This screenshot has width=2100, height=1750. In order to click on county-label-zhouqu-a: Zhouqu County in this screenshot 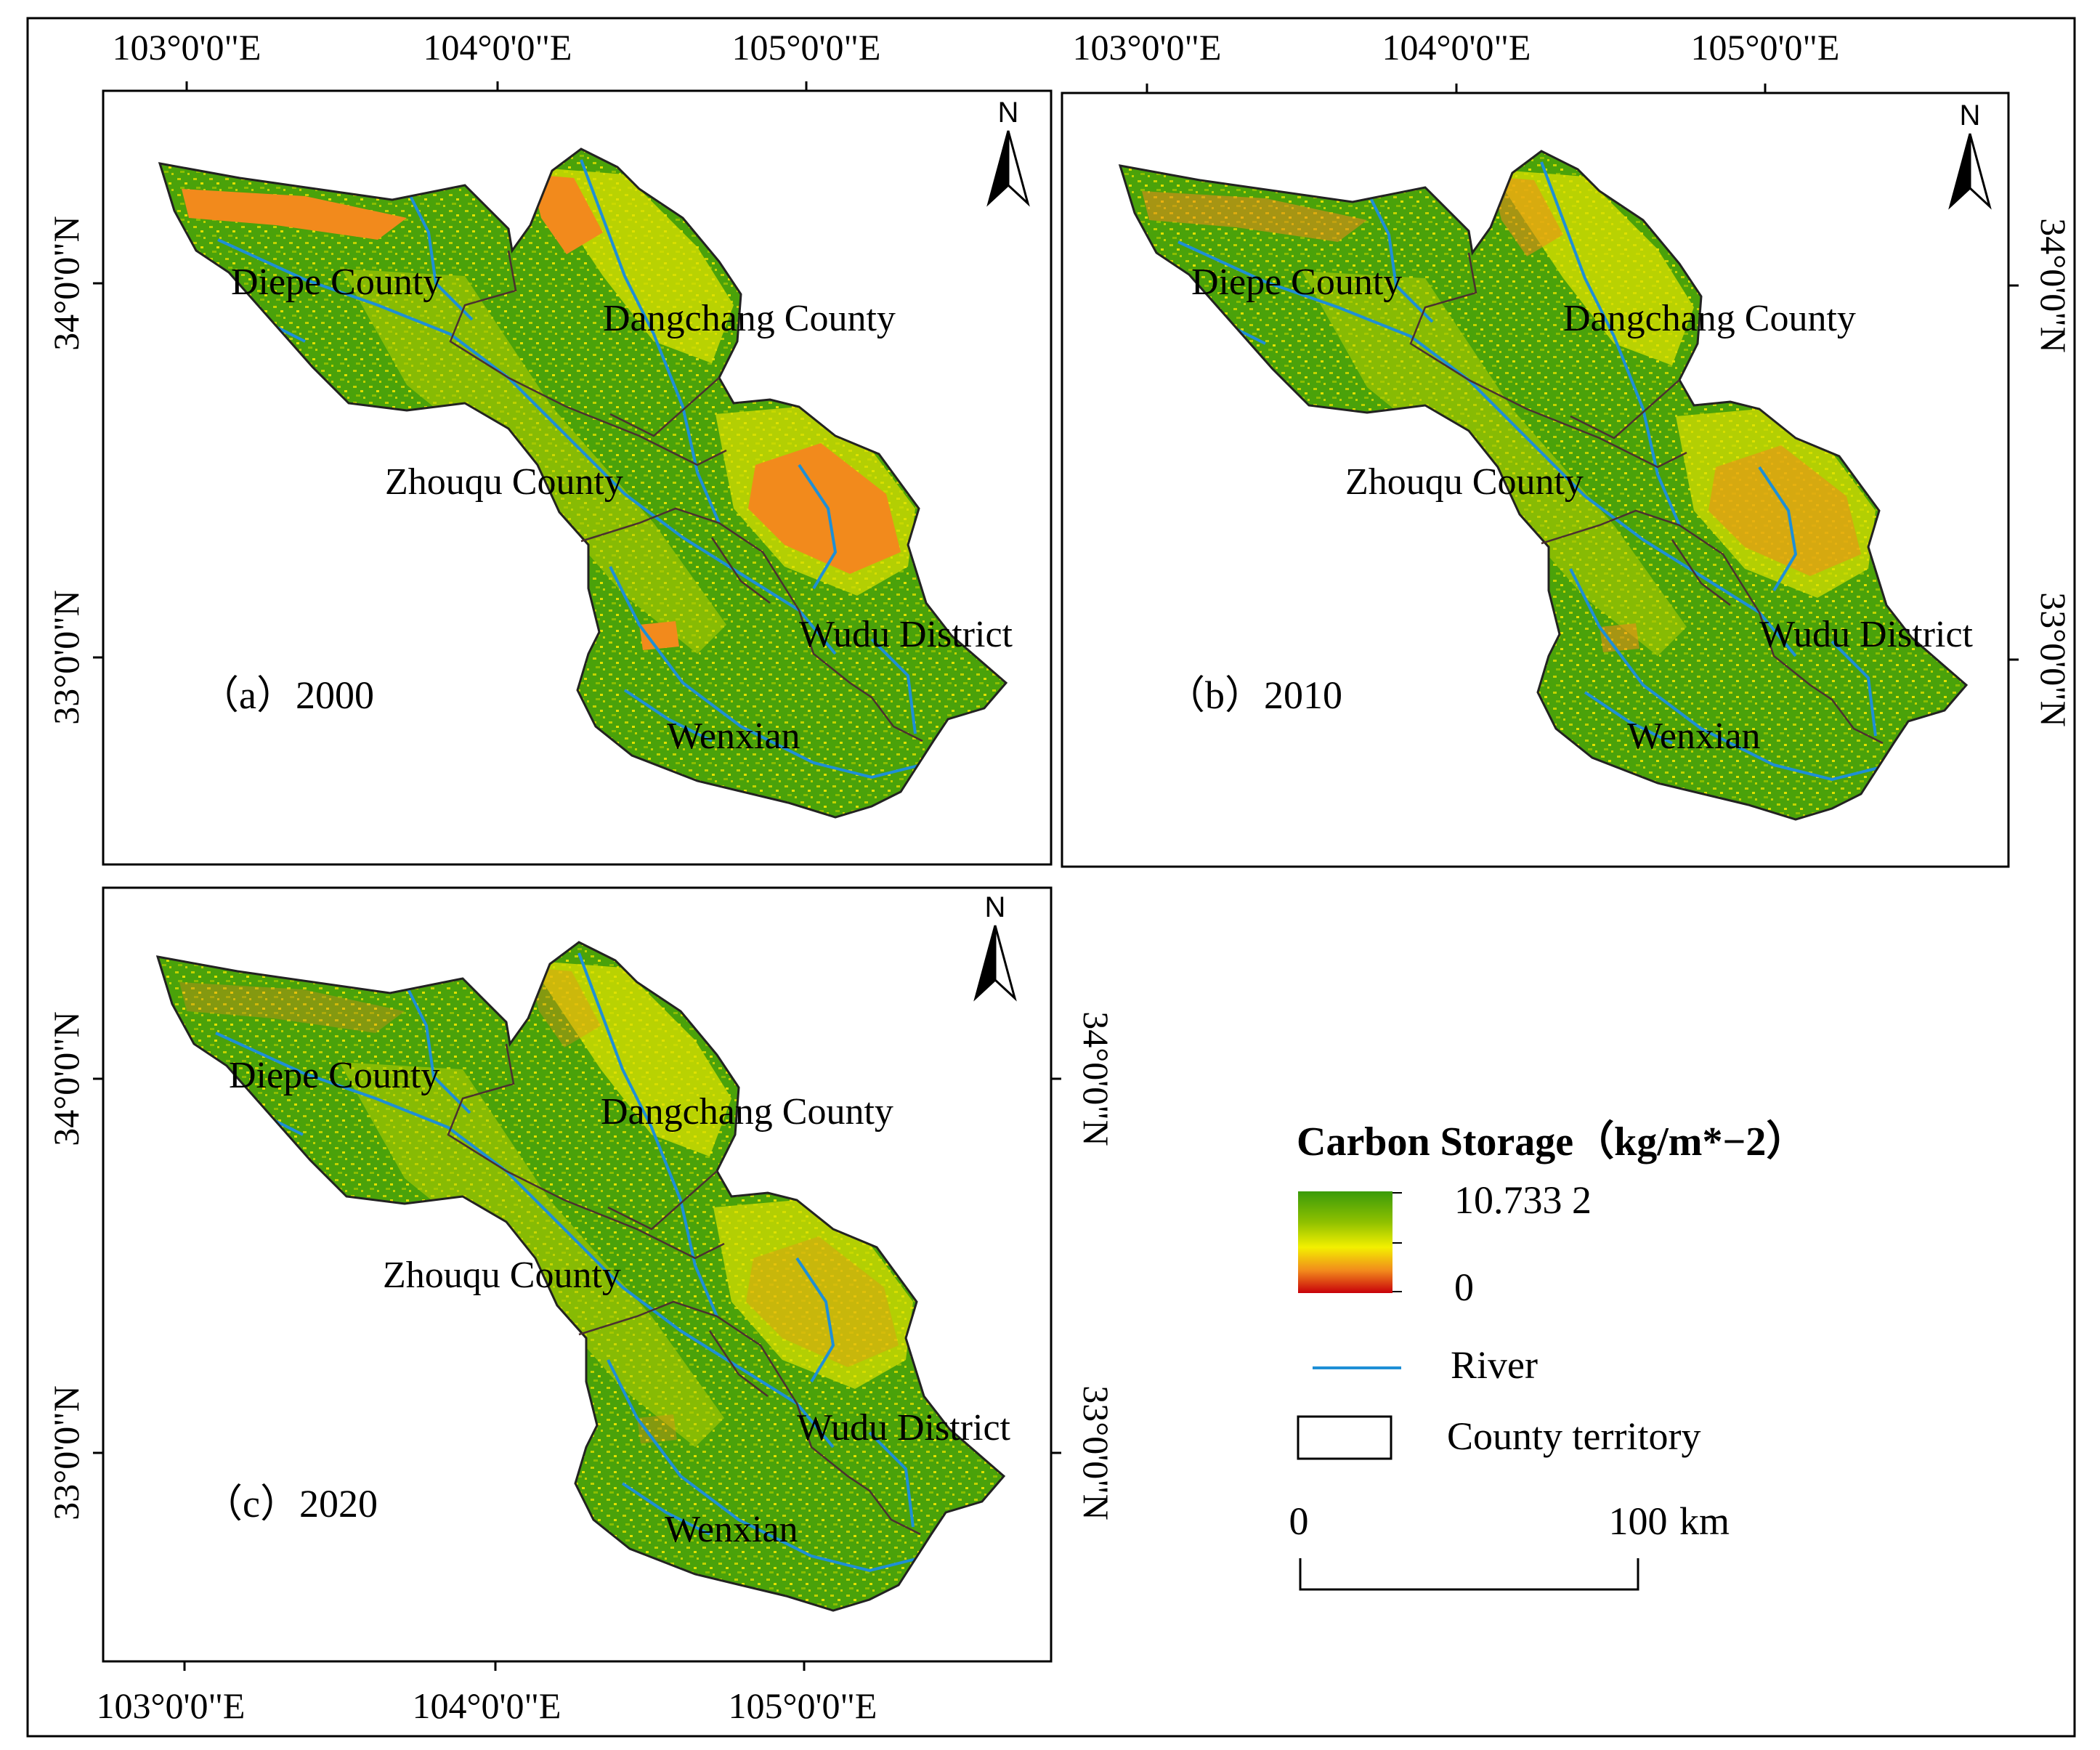, I will do `click(504, 482)`.